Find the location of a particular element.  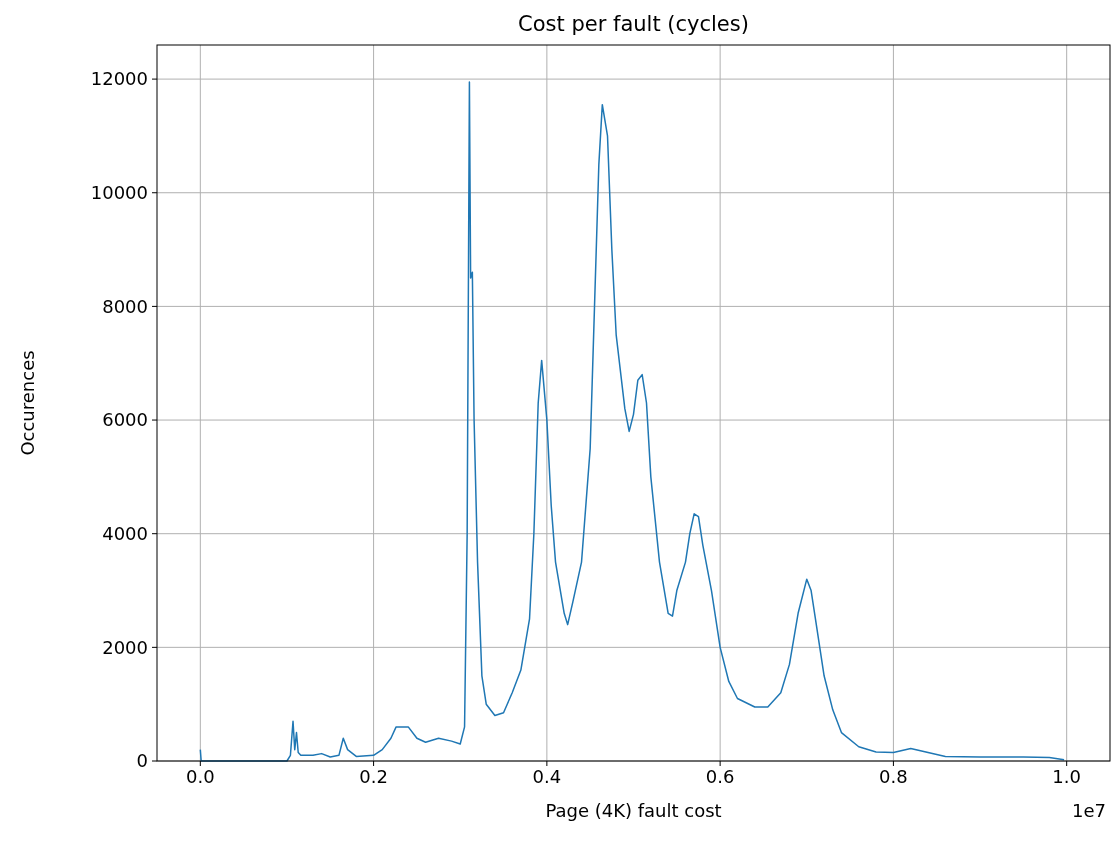

x-axis-title: Page (4K) fault cost is located at coordinates (633, 810).